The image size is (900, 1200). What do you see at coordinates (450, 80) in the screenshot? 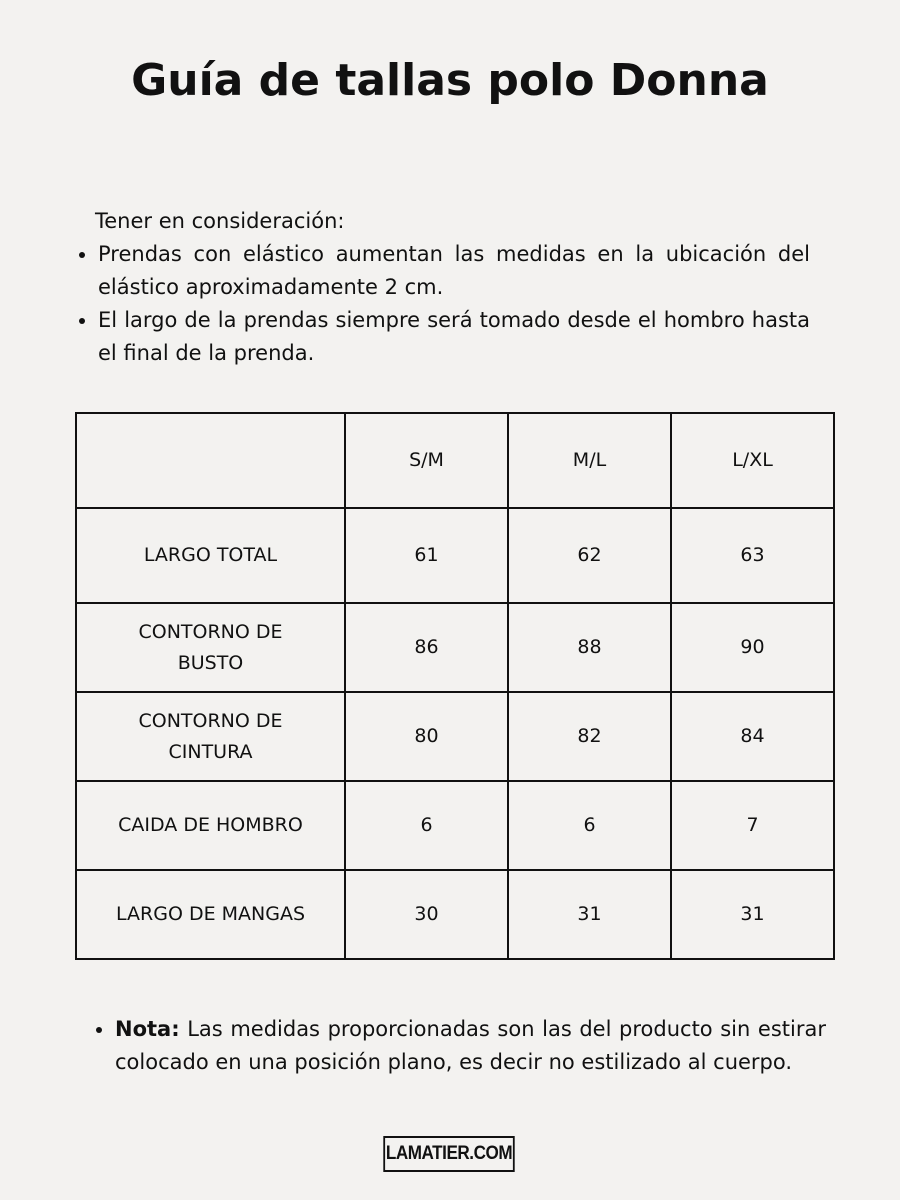
I see `page-title: Guía de tallas polo Donna` at bounding box center [450, 80].